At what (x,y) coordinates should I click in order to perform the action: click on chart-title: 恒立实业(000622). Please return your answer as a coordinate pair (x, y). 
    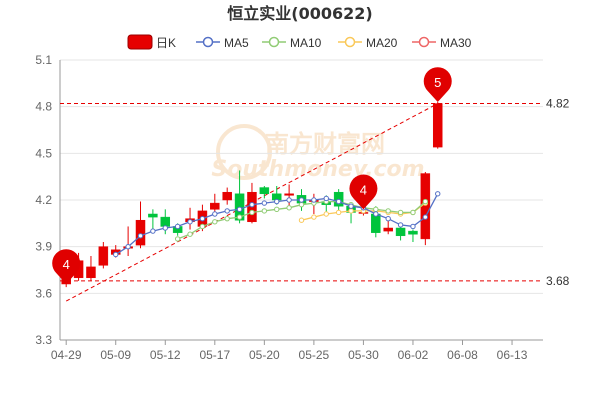
    Looking at the image, I should click on (299, 13).